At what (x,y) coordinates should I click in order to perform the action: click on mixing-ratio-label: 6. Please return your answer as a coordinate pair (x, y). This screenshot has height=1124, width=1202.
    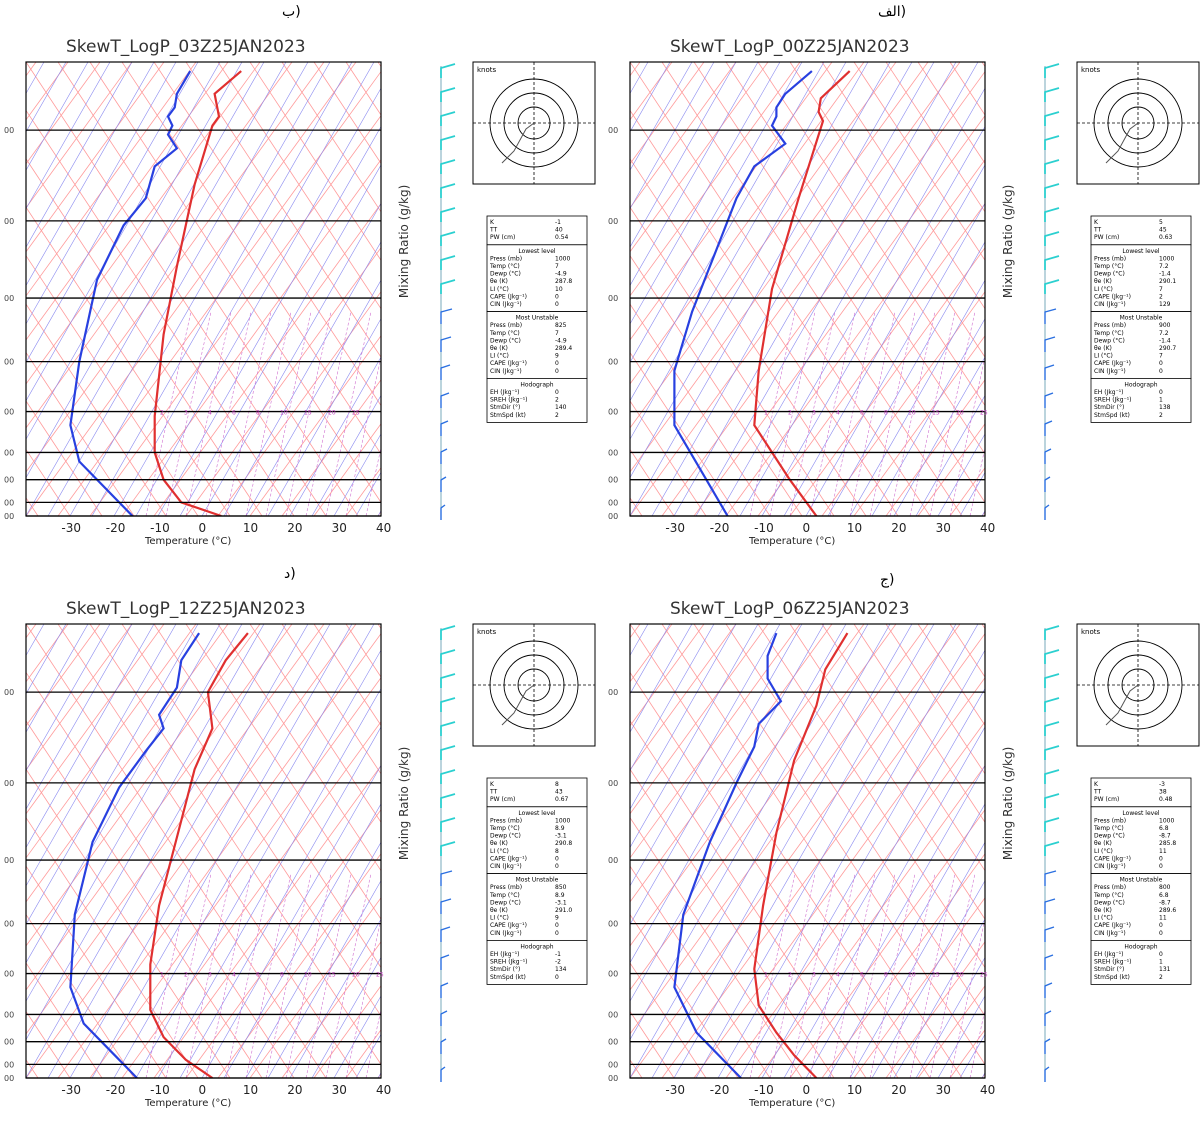
    Looking at the image, I should click on (862, 974).